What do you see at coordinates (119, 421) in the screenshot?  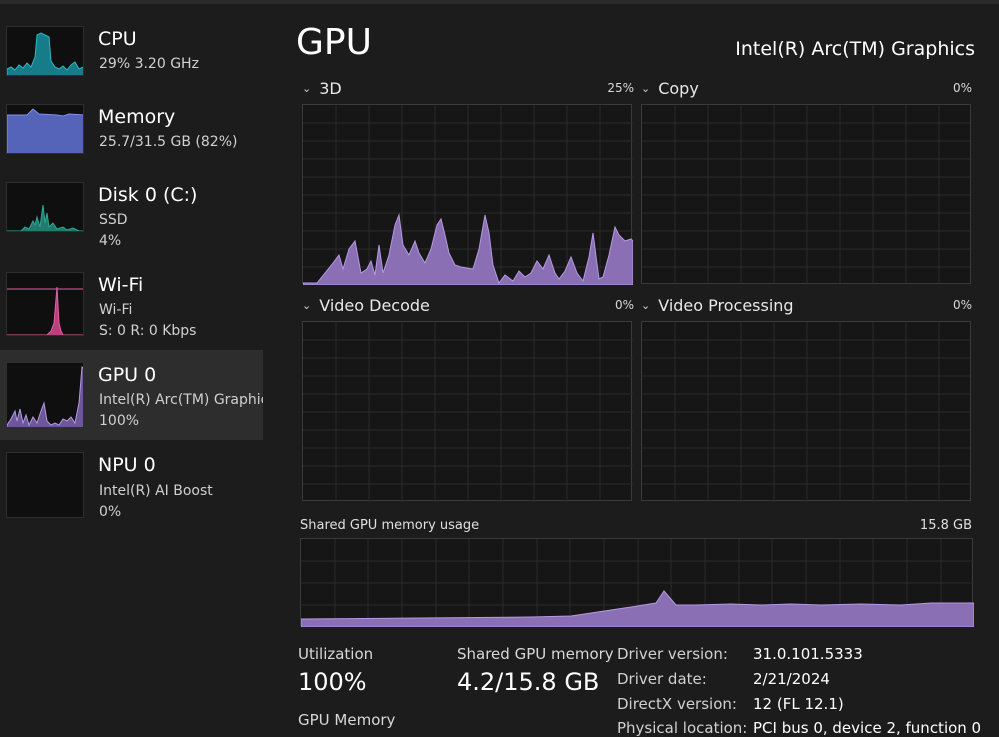 I see `sidebar-item-detail-2: 100%` at bounding box center [119, 421].